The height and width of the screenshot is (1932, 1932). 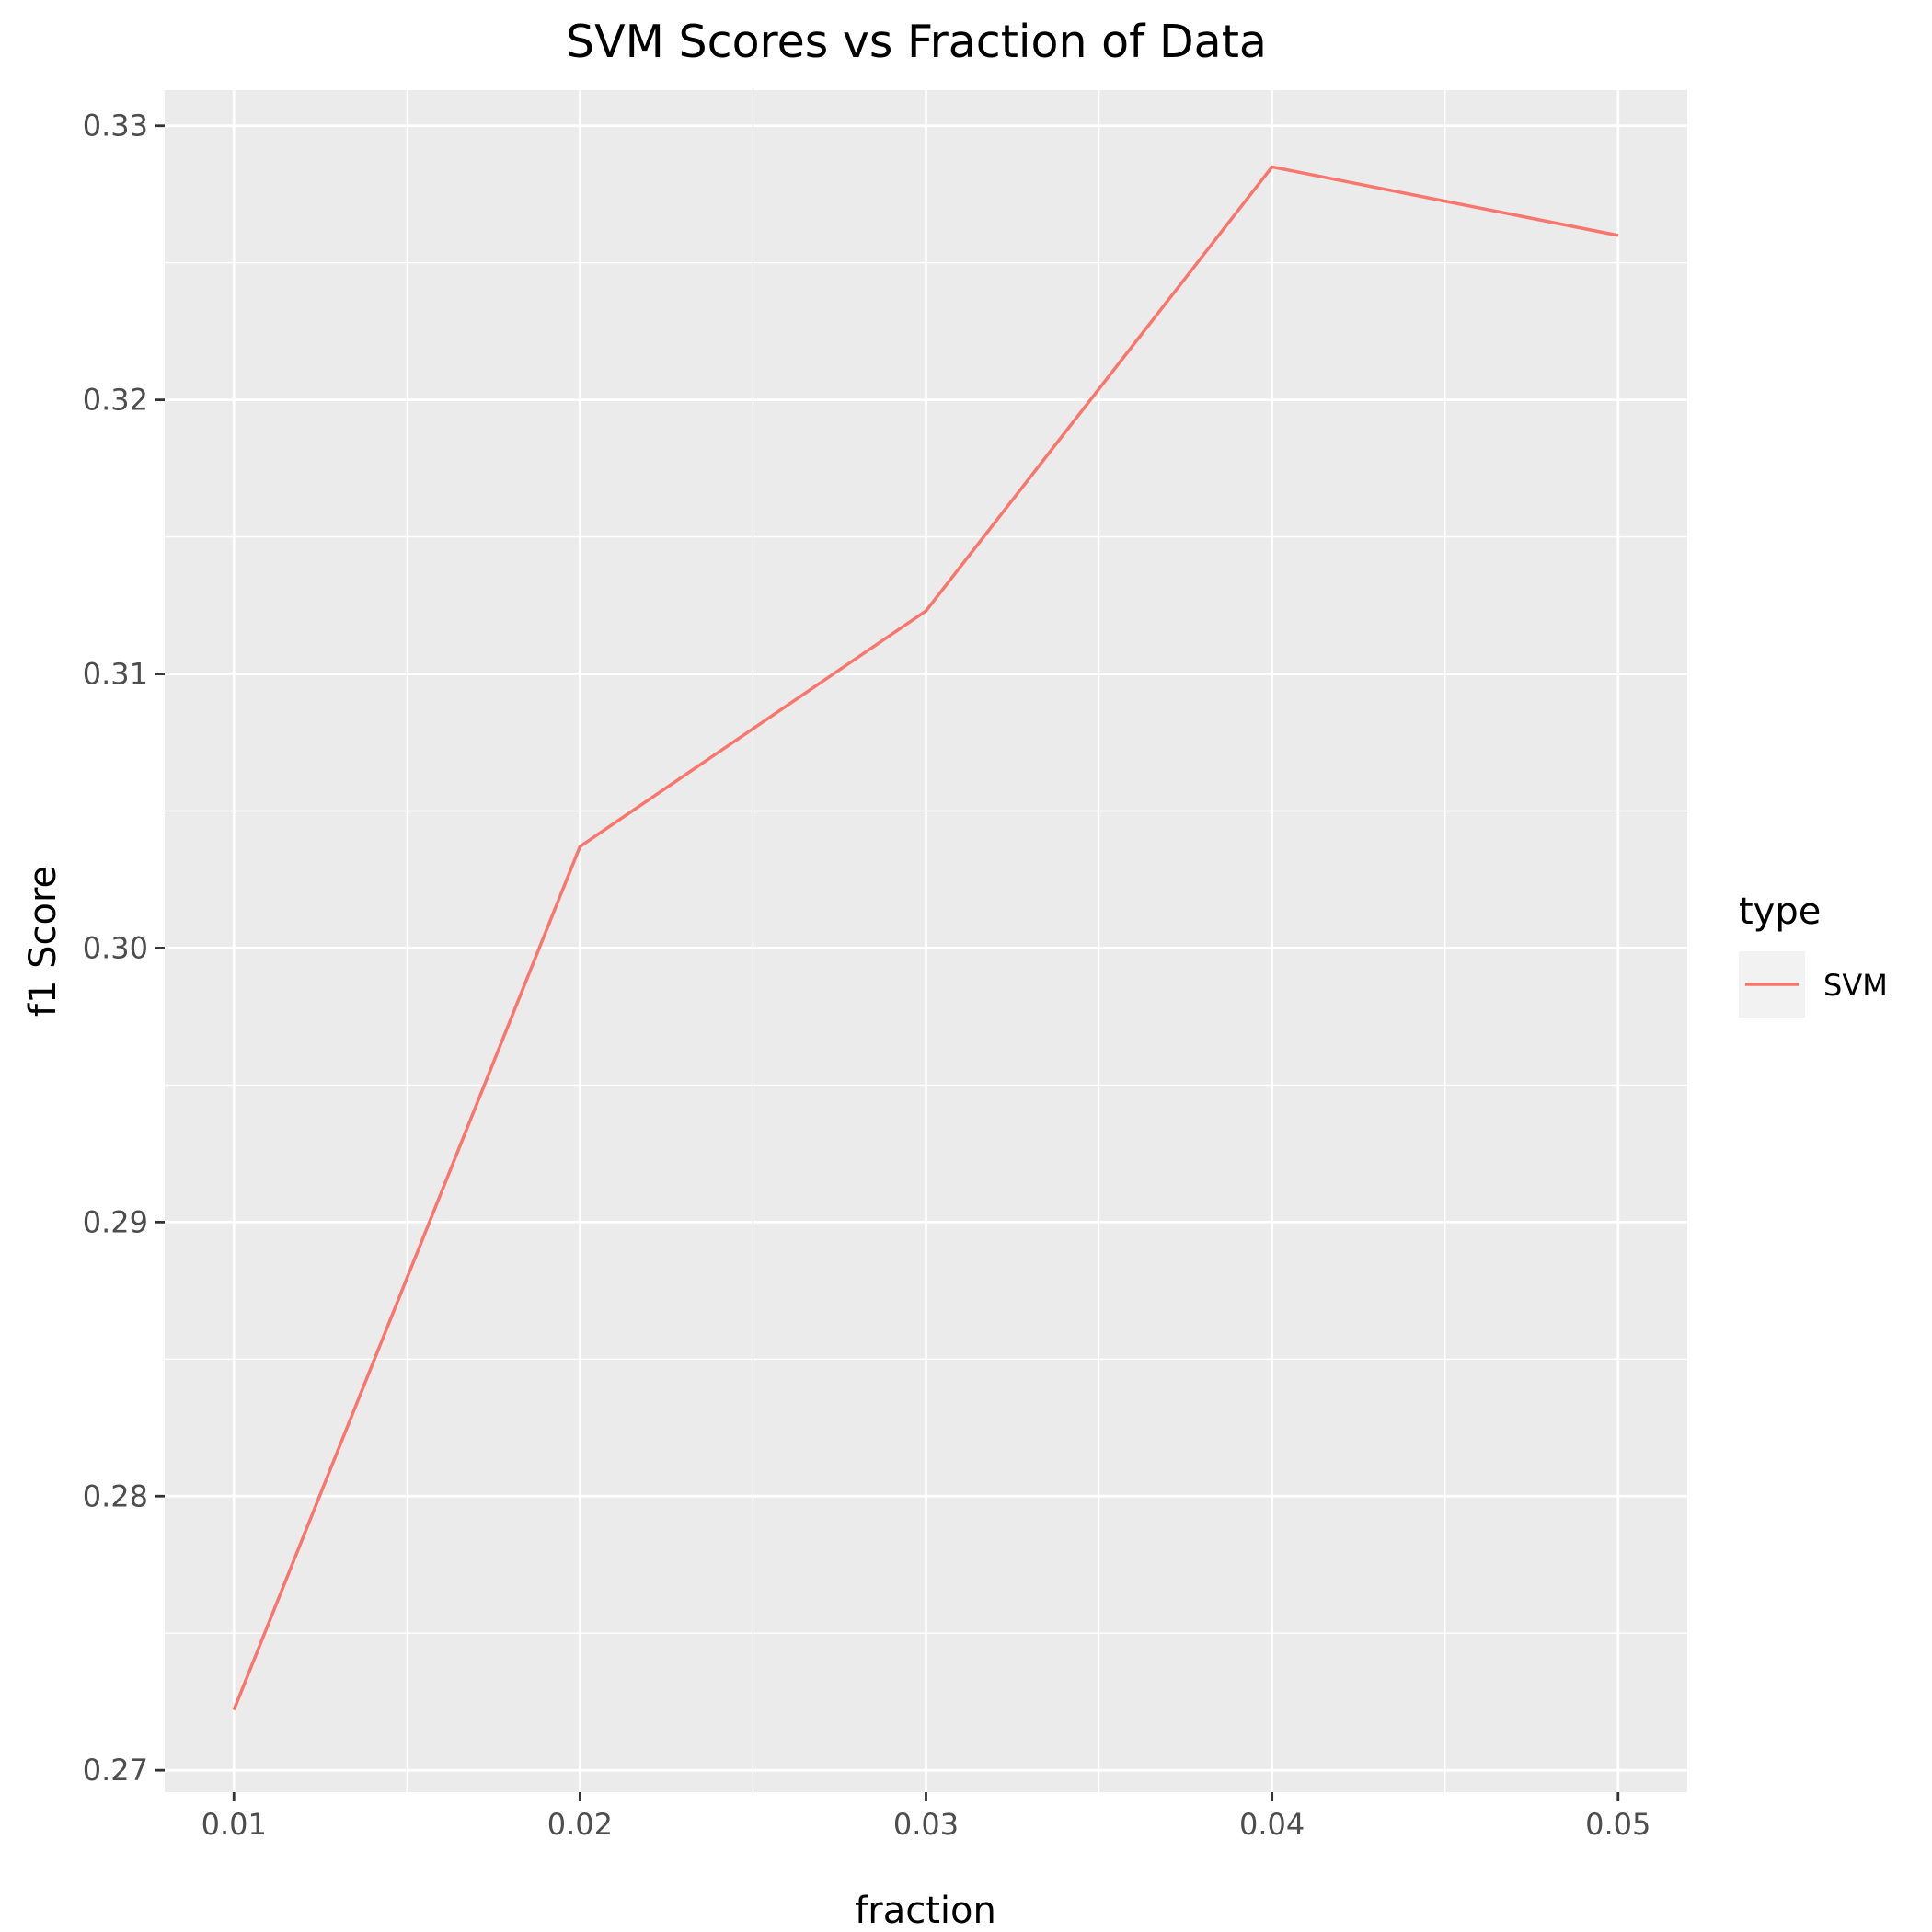 What do you see at coordinates (1272, 1824) in the screenshot?
I see `x-tick-label: 0.04` at bounding box center [1272, 1824].